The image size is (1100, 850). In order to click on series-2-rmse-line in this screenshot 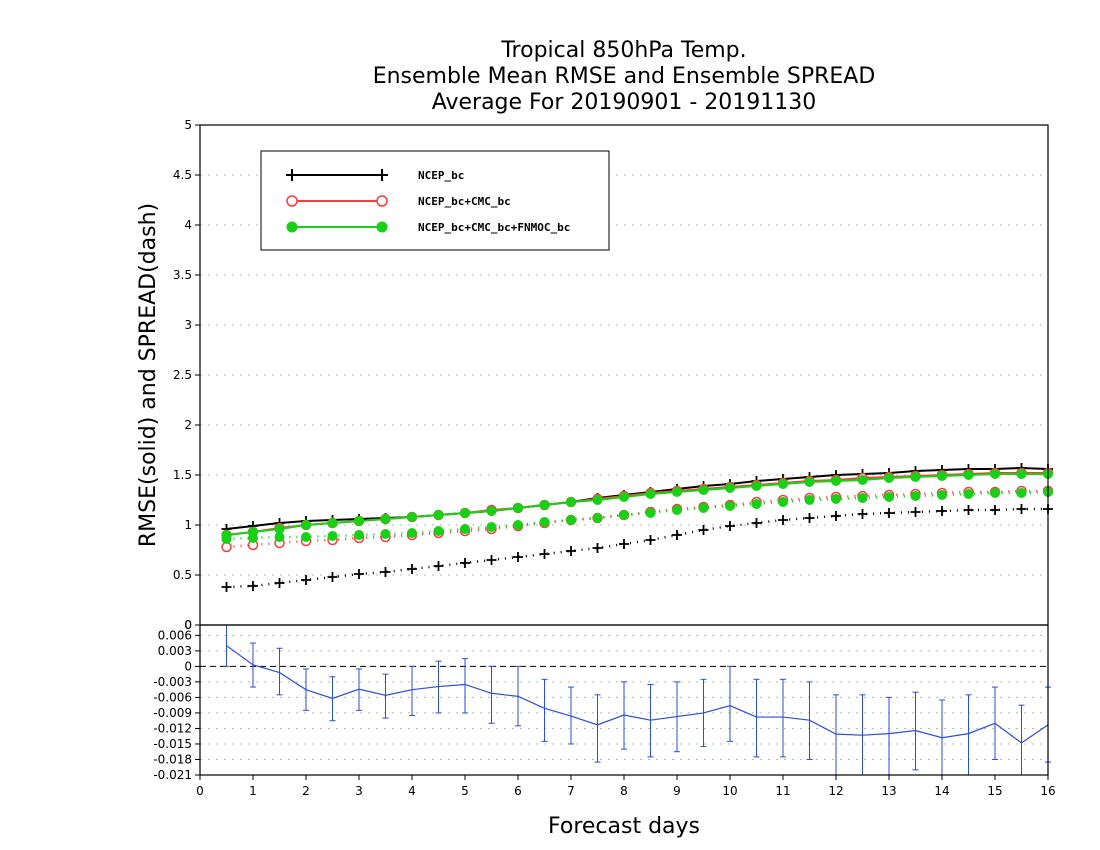, I will do `click(637, 504)`.